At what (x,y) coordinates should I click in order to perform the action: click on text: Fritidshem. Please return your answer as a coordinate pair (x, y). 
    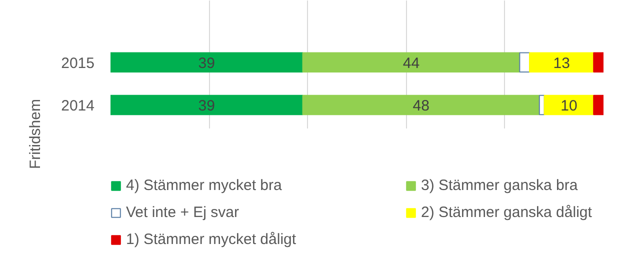
    Looking at the image, I should click on (35, 134).